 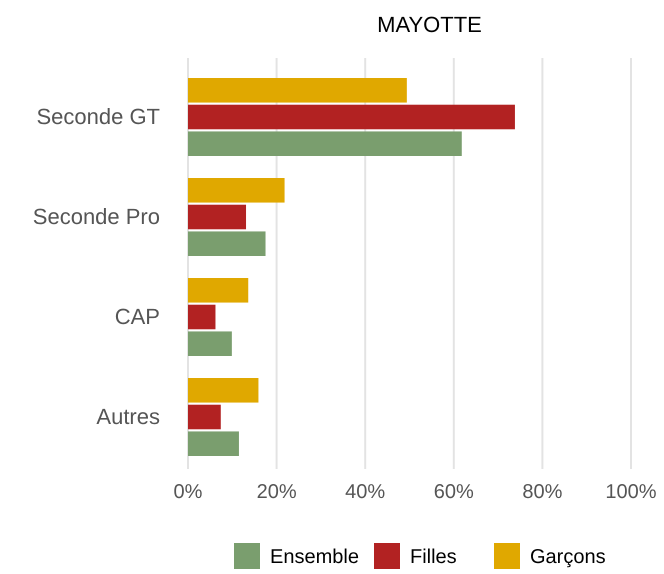 I want to click on x-tick-label: 40%, so click(x=365, y=492).